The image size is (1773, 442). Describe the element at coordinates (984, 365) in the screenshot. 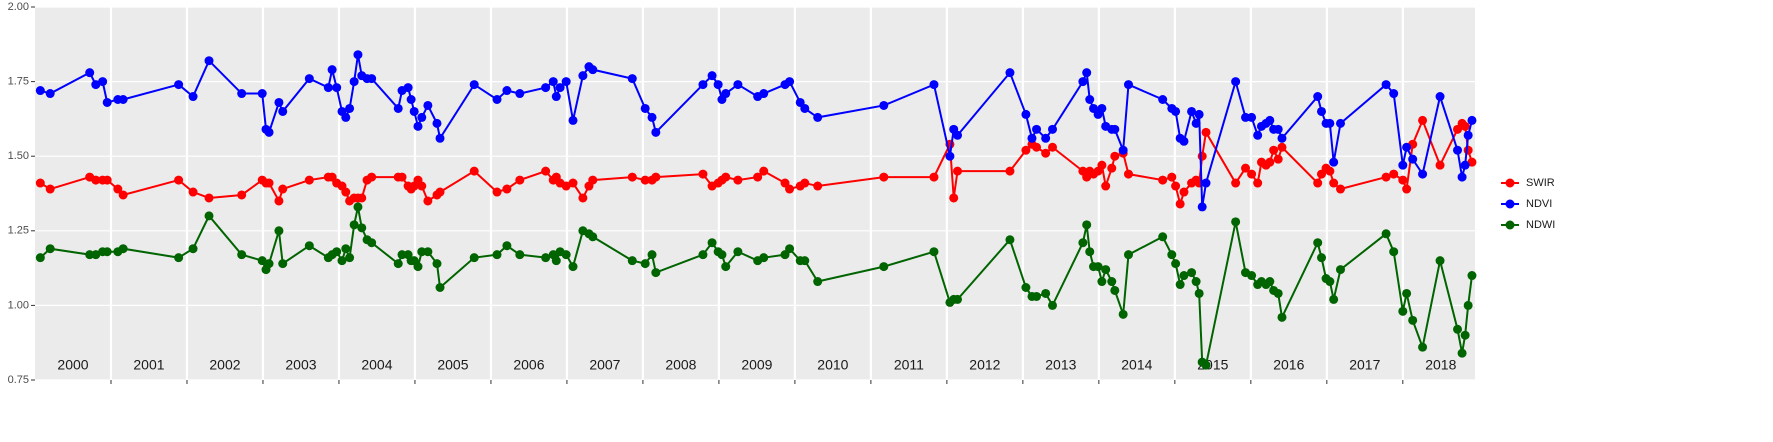

I see `year-label: 2012` at that location.